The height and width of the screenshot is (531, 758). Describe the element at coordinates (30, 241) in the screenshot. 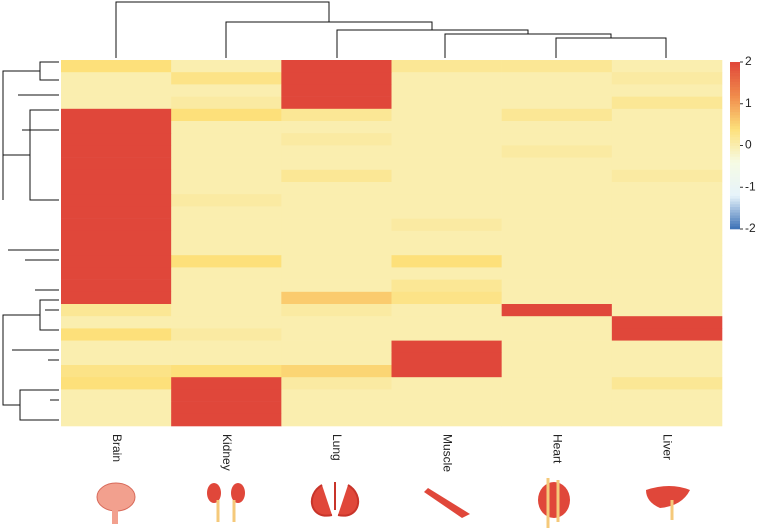

I see `row-dendrogram` at that location.